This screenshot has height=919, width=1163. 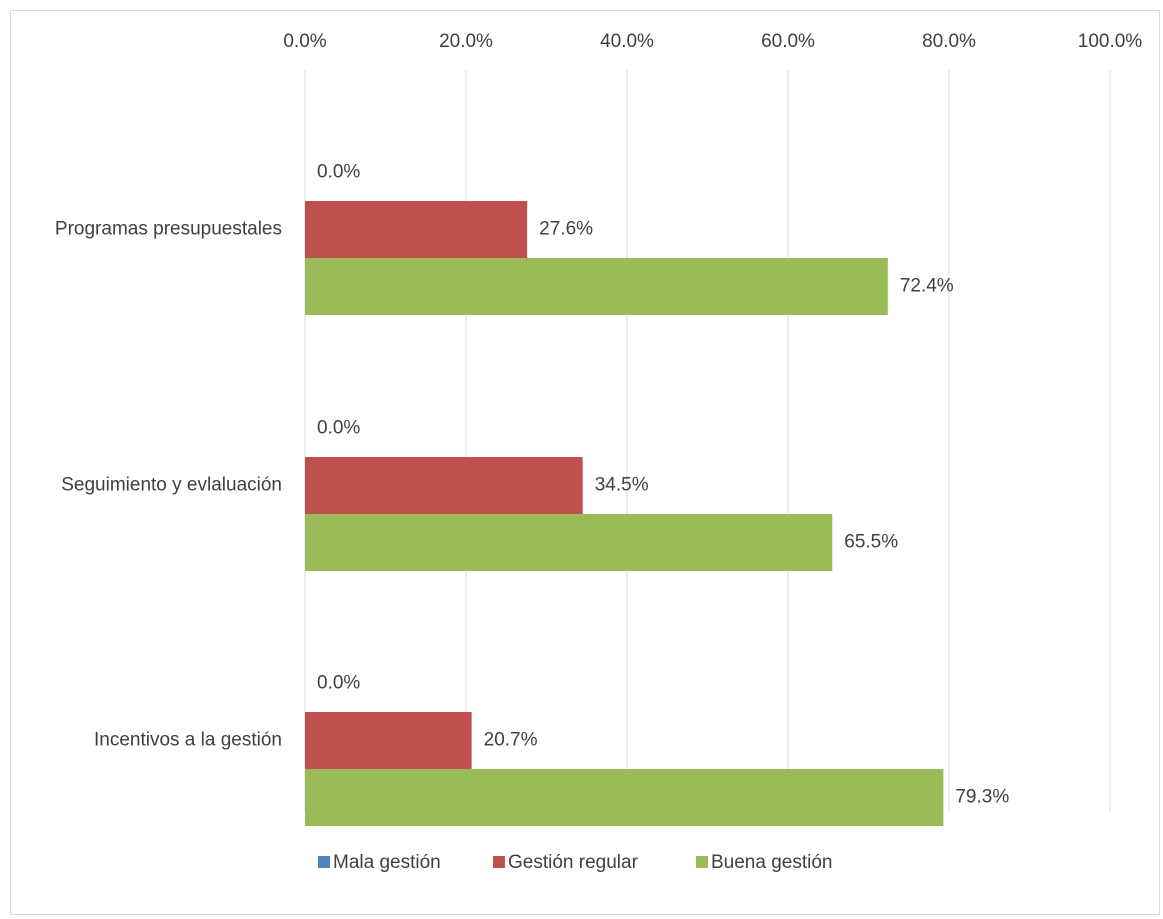 I want to click on bar-buena-gestión-1, so click(x=569, y=542).